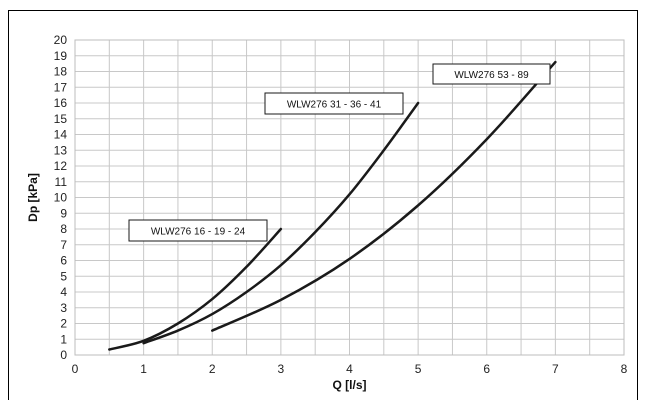  What do you see at coordinates (63, 308) in the screenshot?
I see `y-tick-label: 3` at bounding box center [63, 308].